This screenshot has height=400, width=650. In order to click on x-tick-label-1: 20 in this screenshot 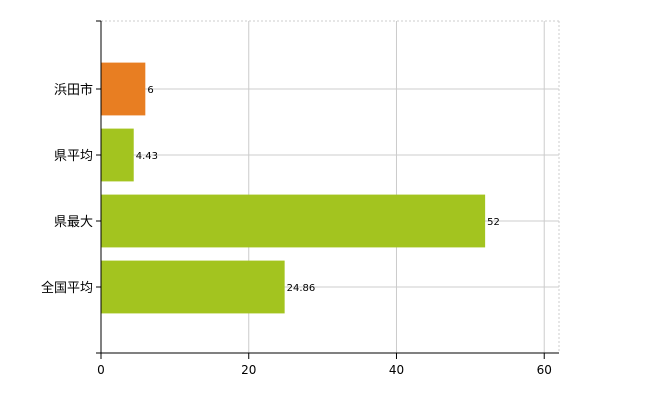, I will do `click(248, 370)`.